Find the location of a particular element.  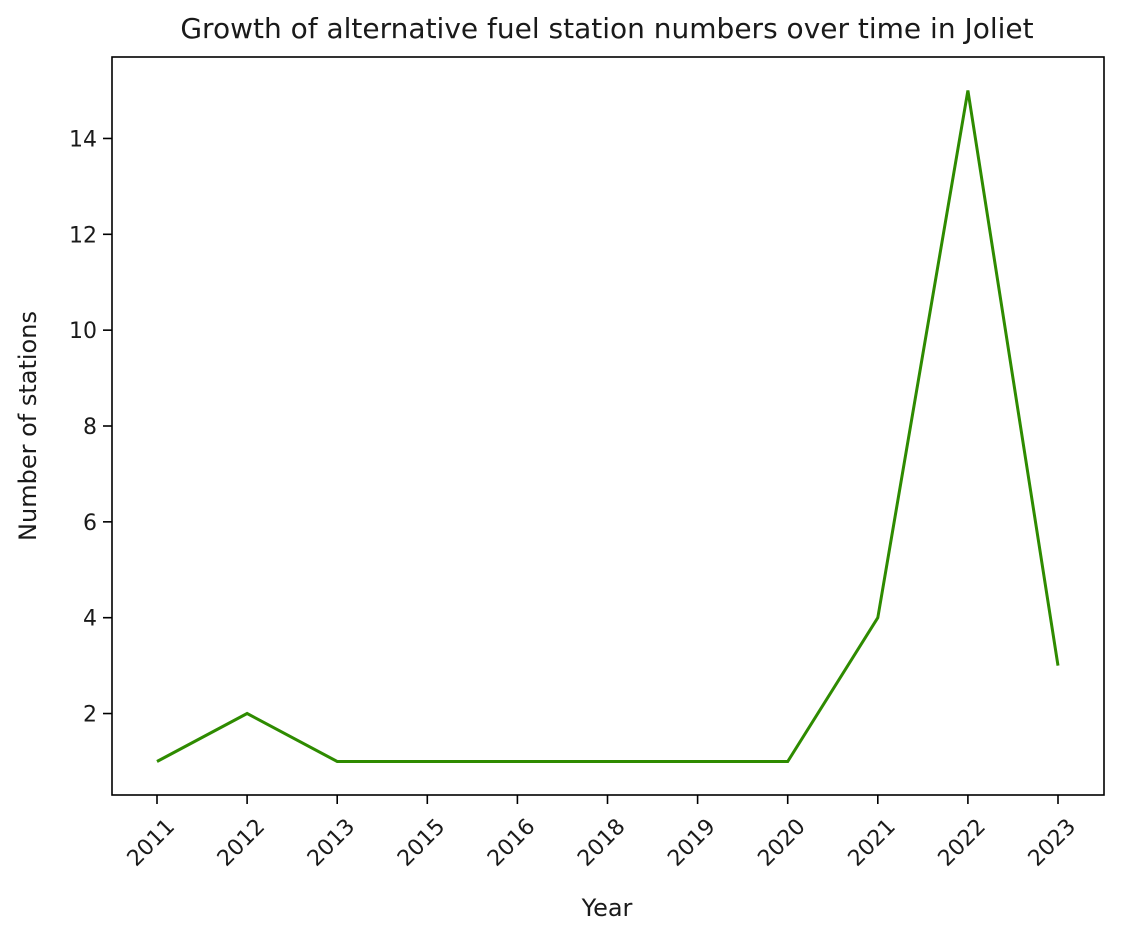

x-tick-label: 2019 is located at coordinates (691, 842).